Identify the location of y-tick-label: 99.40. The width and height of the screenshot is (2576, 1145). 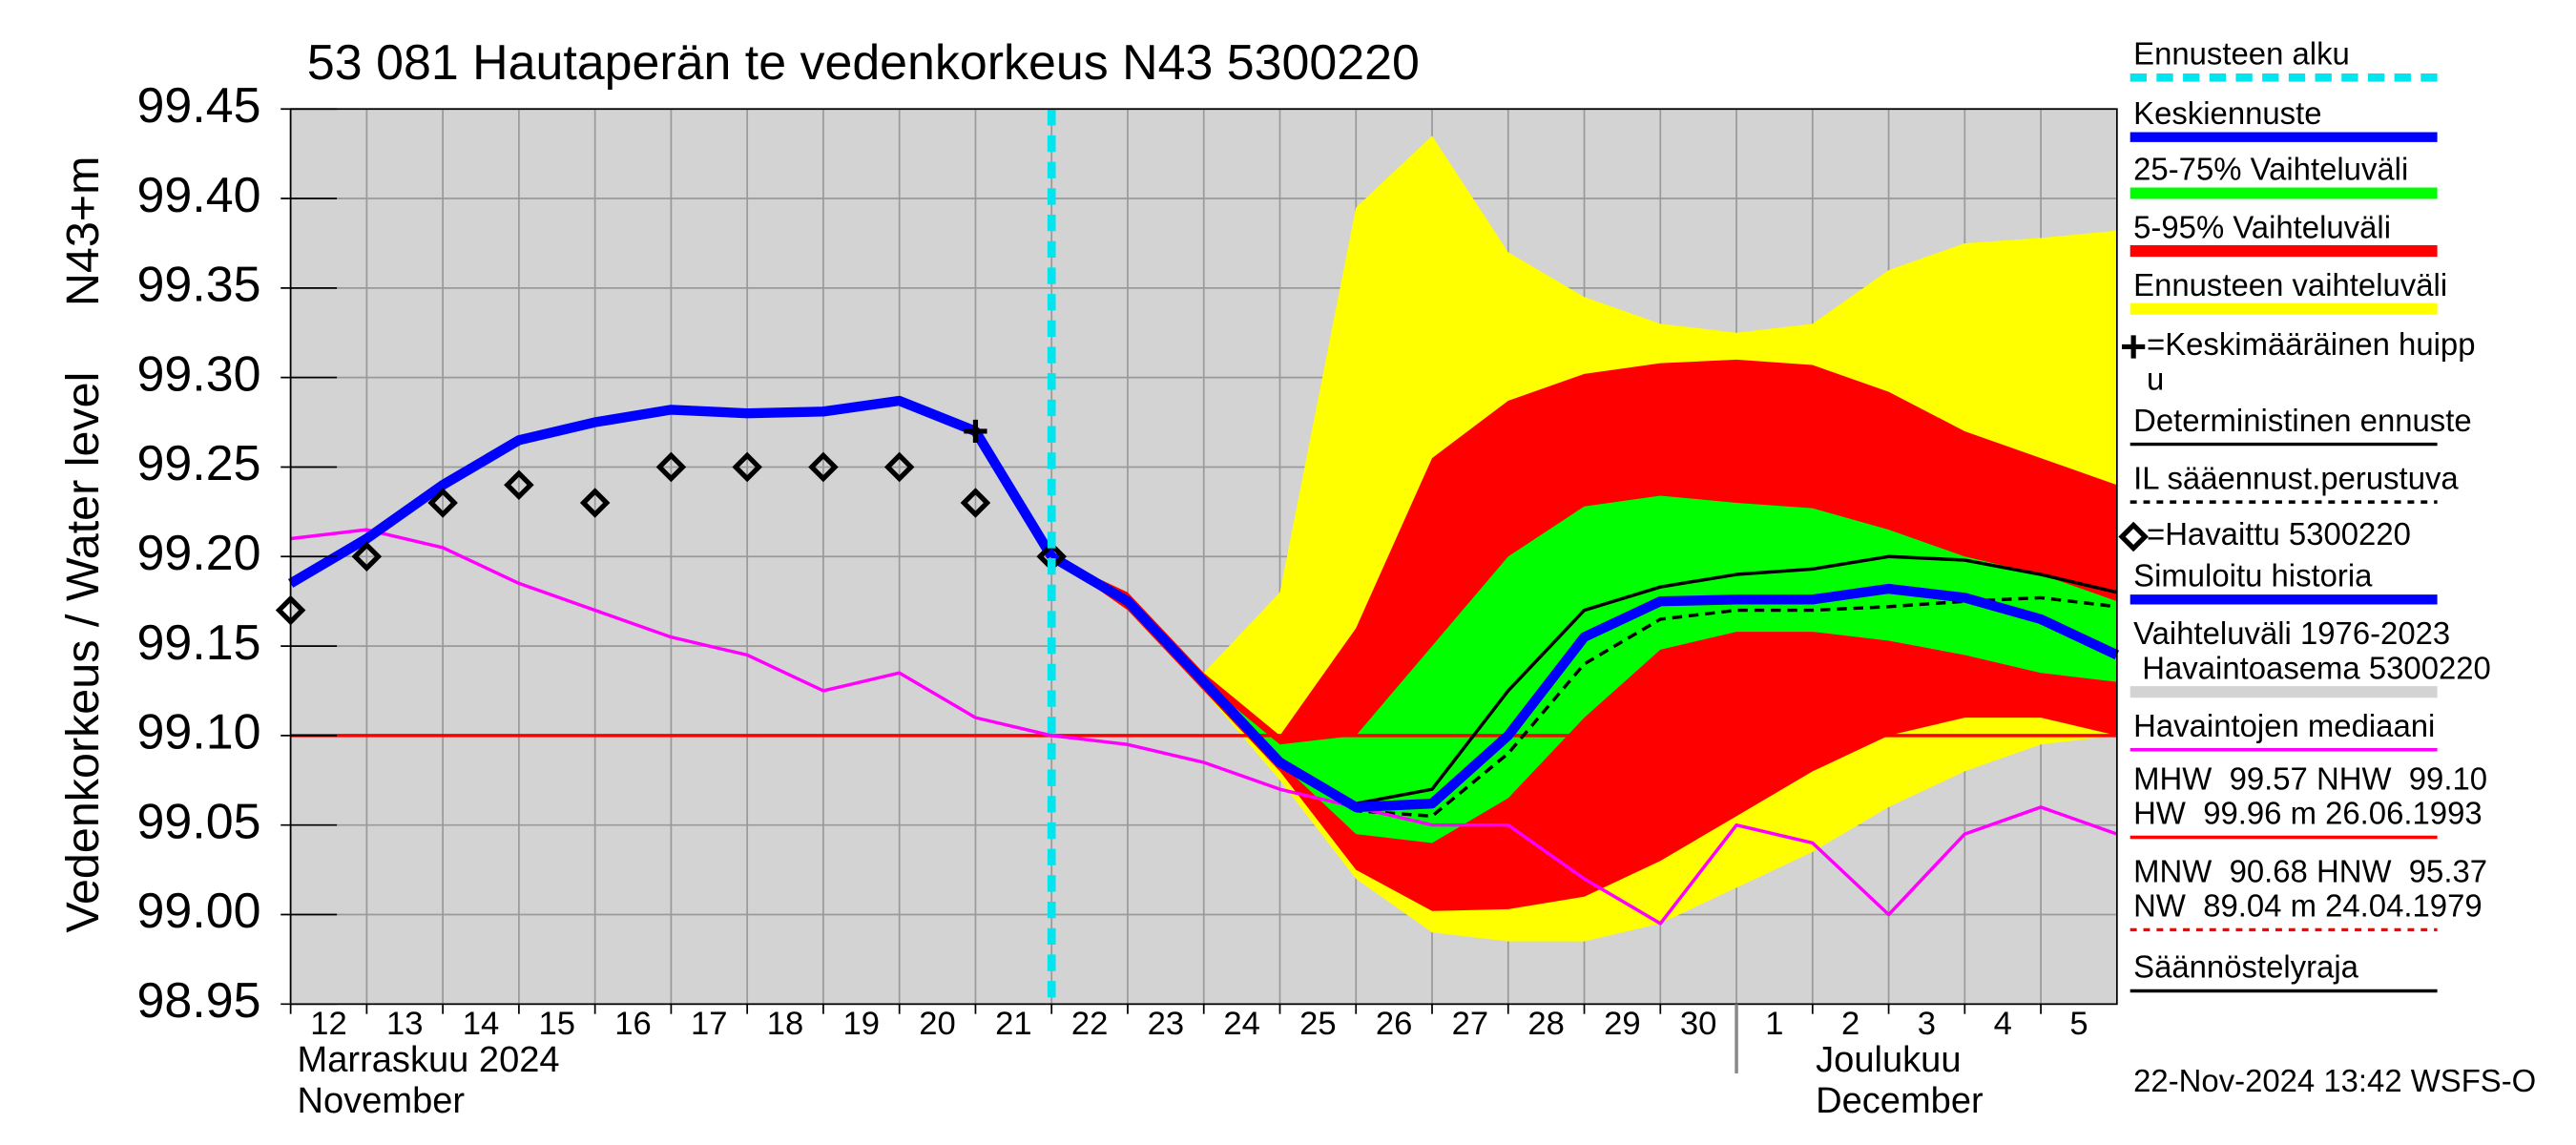
(199, 195).